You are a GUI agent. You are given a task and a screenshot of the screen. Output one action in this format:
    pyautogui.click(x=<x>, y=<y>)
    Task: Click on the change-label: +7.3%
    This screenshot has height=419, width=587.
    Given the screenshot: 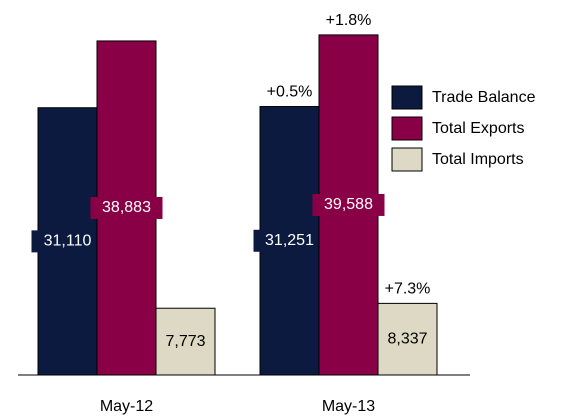 What is the action you would take?
    pyautogui.click(x=408, y=289)
    